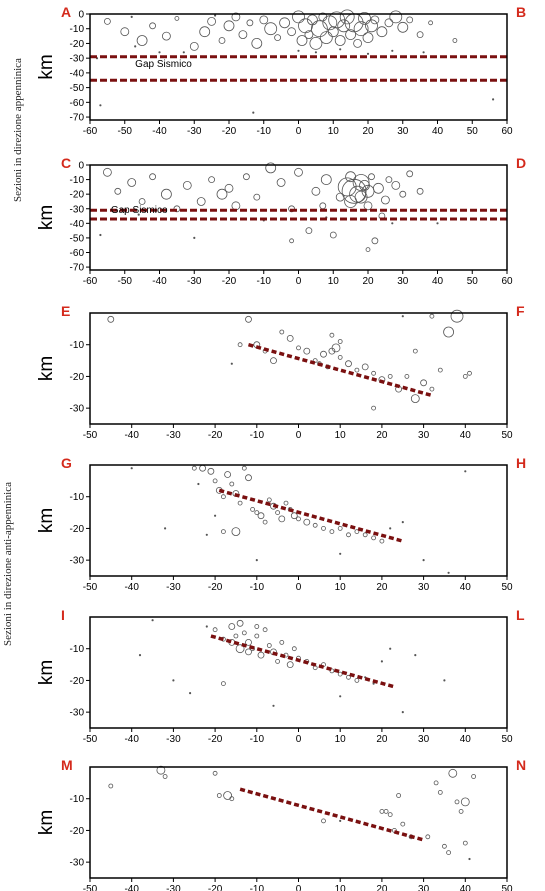  I want to click on x-tick-label: -50, so click(90, 587).